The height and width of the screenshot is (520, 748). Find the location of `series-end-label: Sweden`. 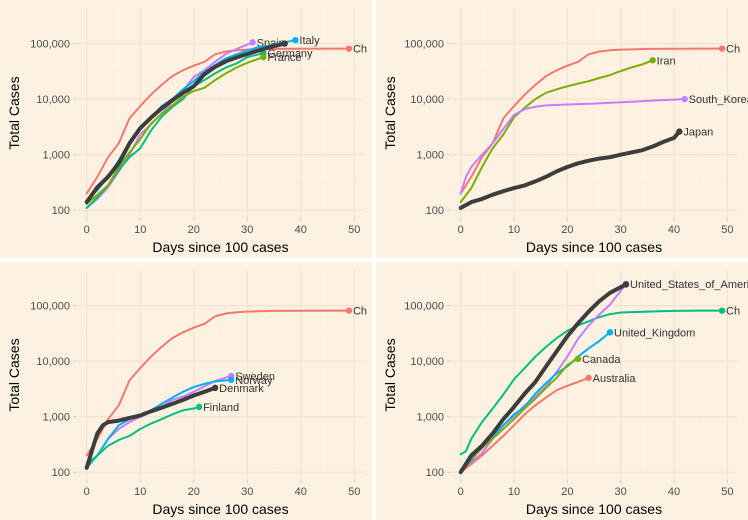

series-end-label: Sweden is located at coordinates (255, 377).